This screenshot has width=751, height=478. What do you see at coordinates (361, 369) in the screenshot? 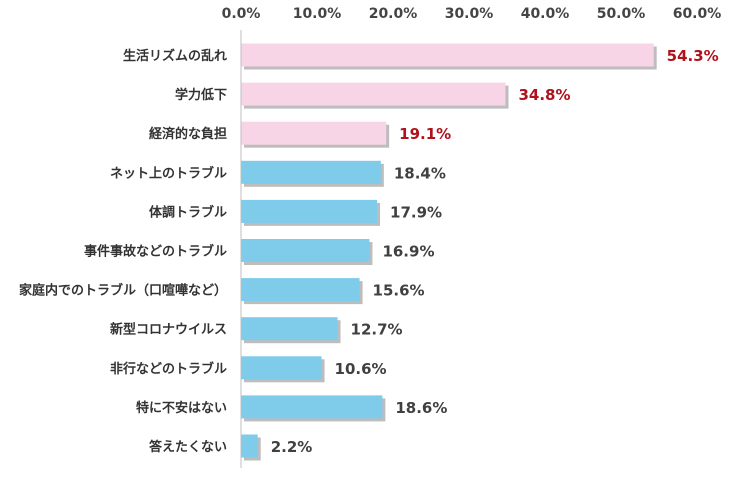
I see `value-label: 10.6%` at bounding box center [361, 369].